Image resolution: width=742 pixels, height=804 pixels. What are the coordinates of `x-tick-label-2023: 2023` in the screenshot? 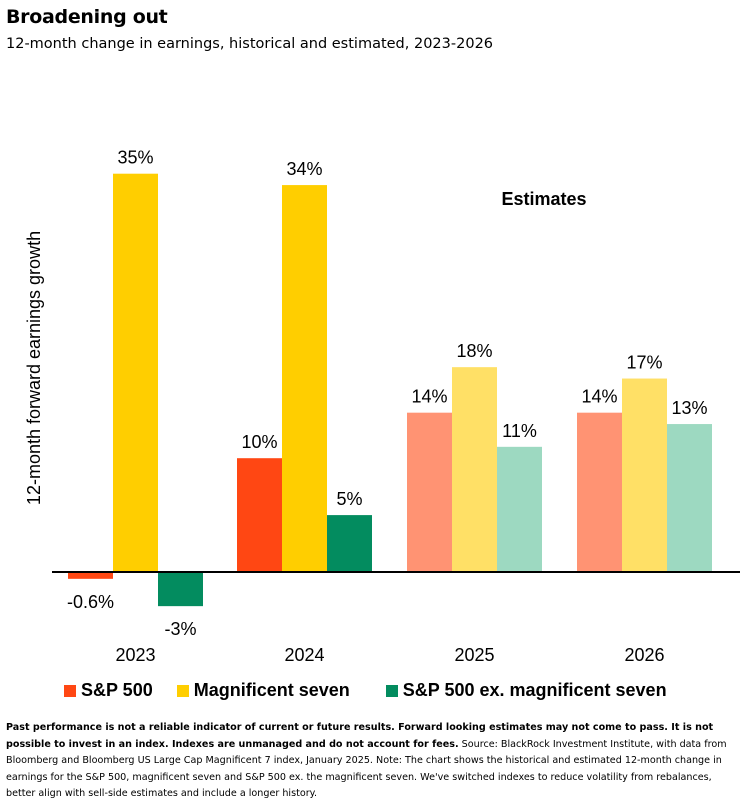 It's located at (135, 655).